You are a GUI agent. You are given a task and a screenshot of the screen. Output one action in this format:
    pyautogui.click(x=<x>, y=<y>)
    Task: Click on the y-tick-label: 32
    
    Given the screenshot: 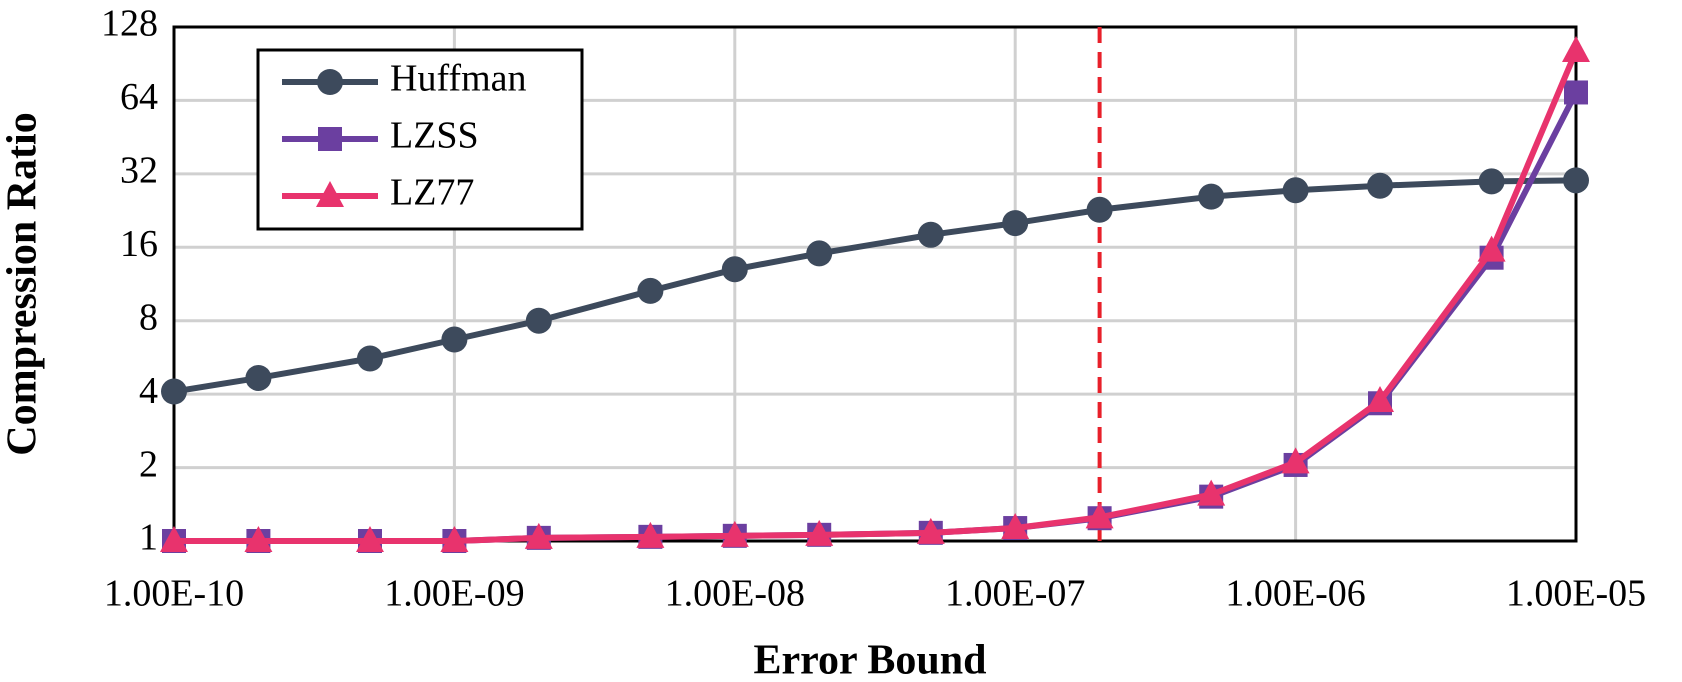 What is the action you would take?
    pyautogui.click(x=139, y=171)
    